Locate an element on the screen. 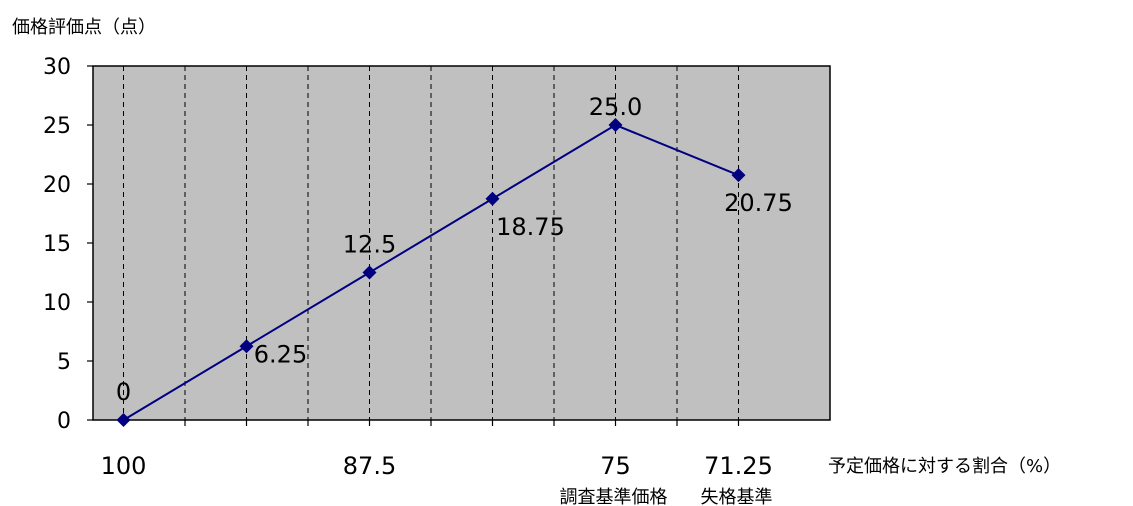 The width and height of the screenshot is (1133, 506). y-tick-label: 5 is located at coordinates (64, 362).